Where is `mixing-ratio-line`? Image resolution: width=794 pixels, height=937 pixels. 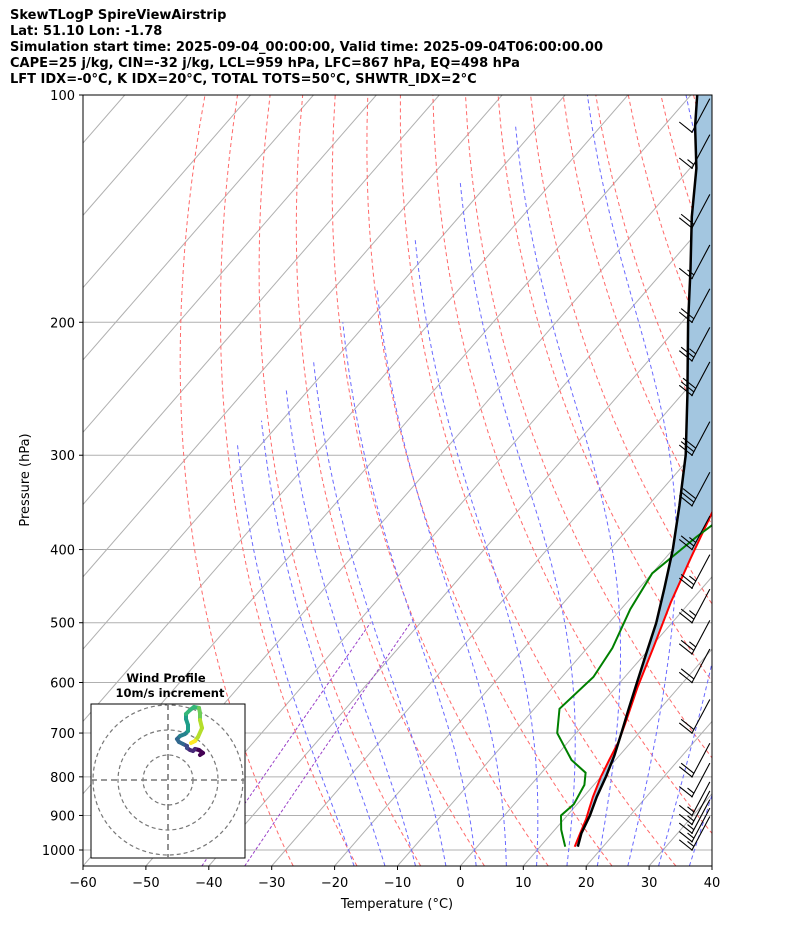 mixing-ratio-line is located at coordinates (327, 744).